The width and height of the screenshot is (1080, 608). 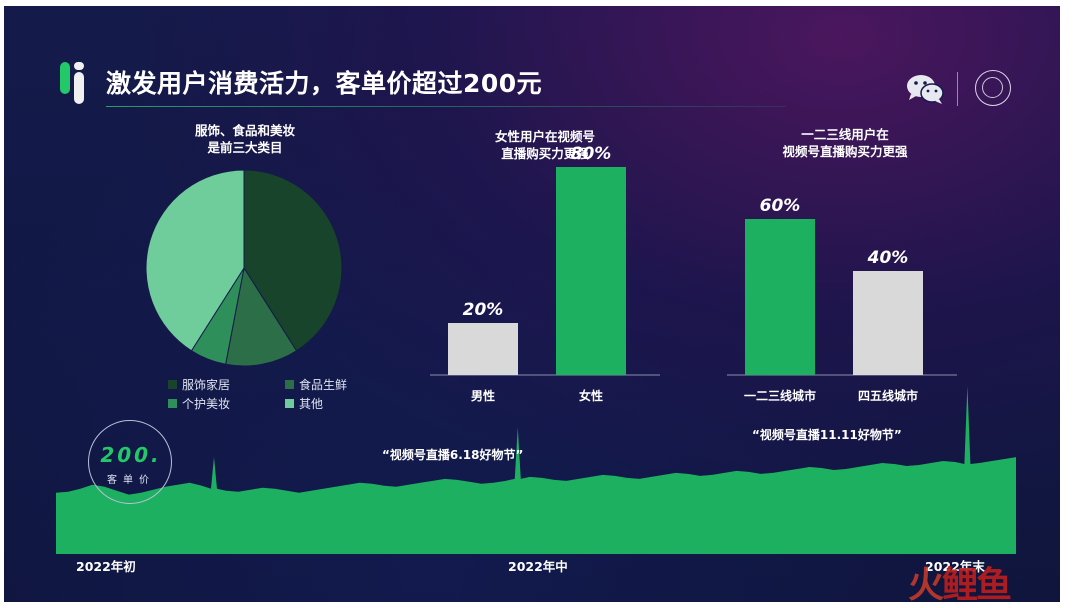 I want to click on title-underline, so click(x=446, y=106).